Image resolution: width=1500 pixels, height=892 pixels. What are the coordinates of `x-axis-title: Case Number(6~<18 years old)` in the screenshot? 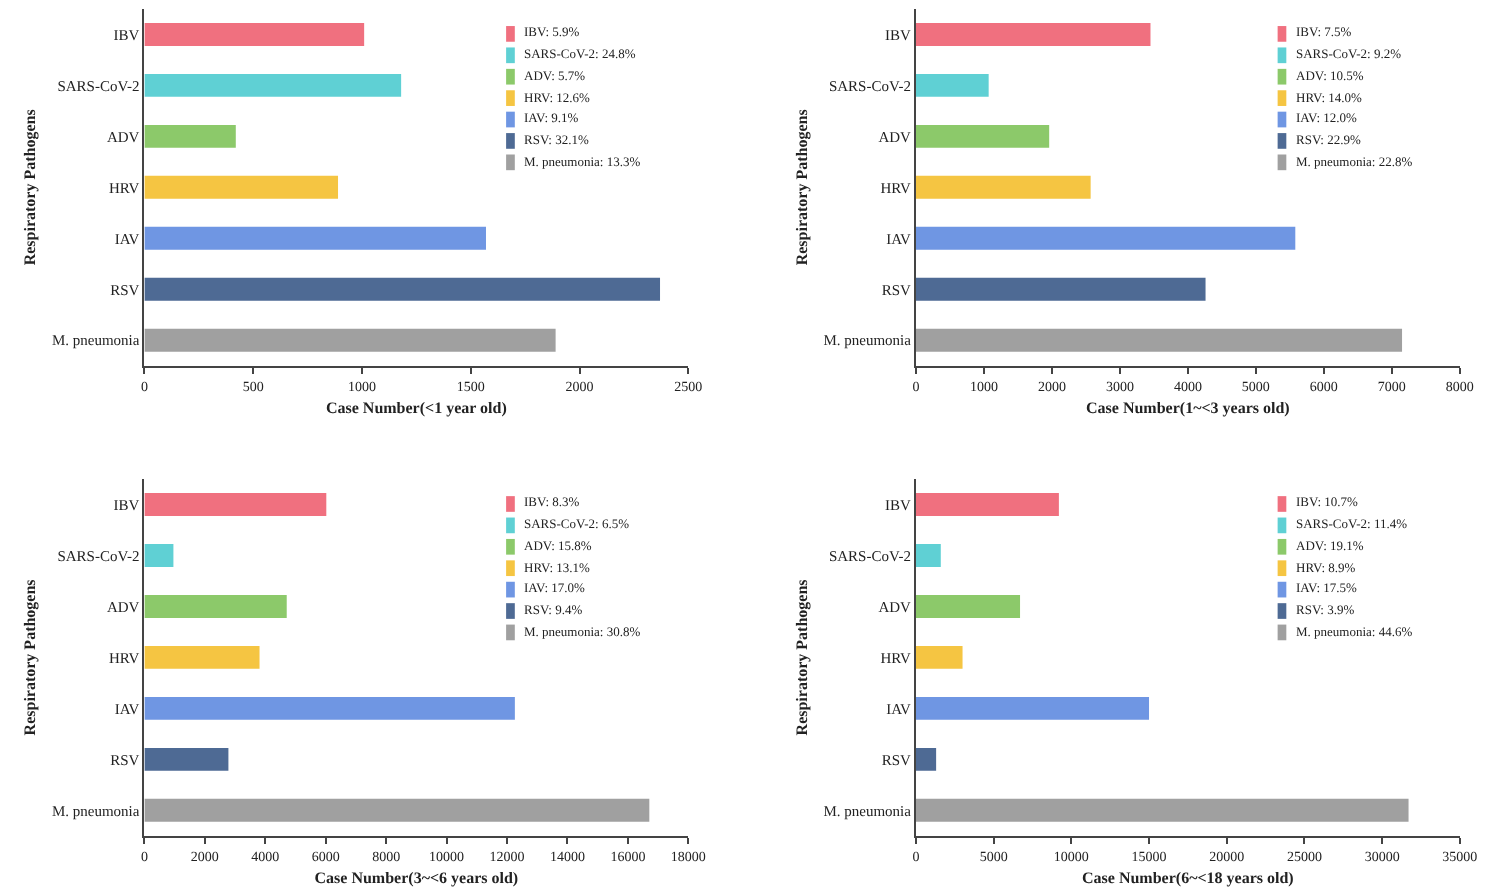 It's located at (1188, 877).